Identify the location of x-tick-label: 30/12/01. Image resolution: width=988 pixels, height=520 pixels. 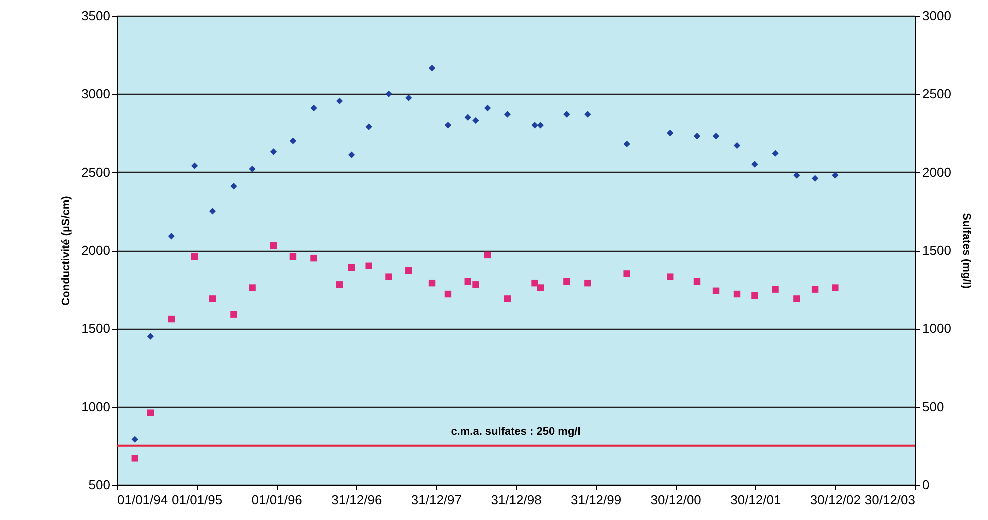
(756, 500).